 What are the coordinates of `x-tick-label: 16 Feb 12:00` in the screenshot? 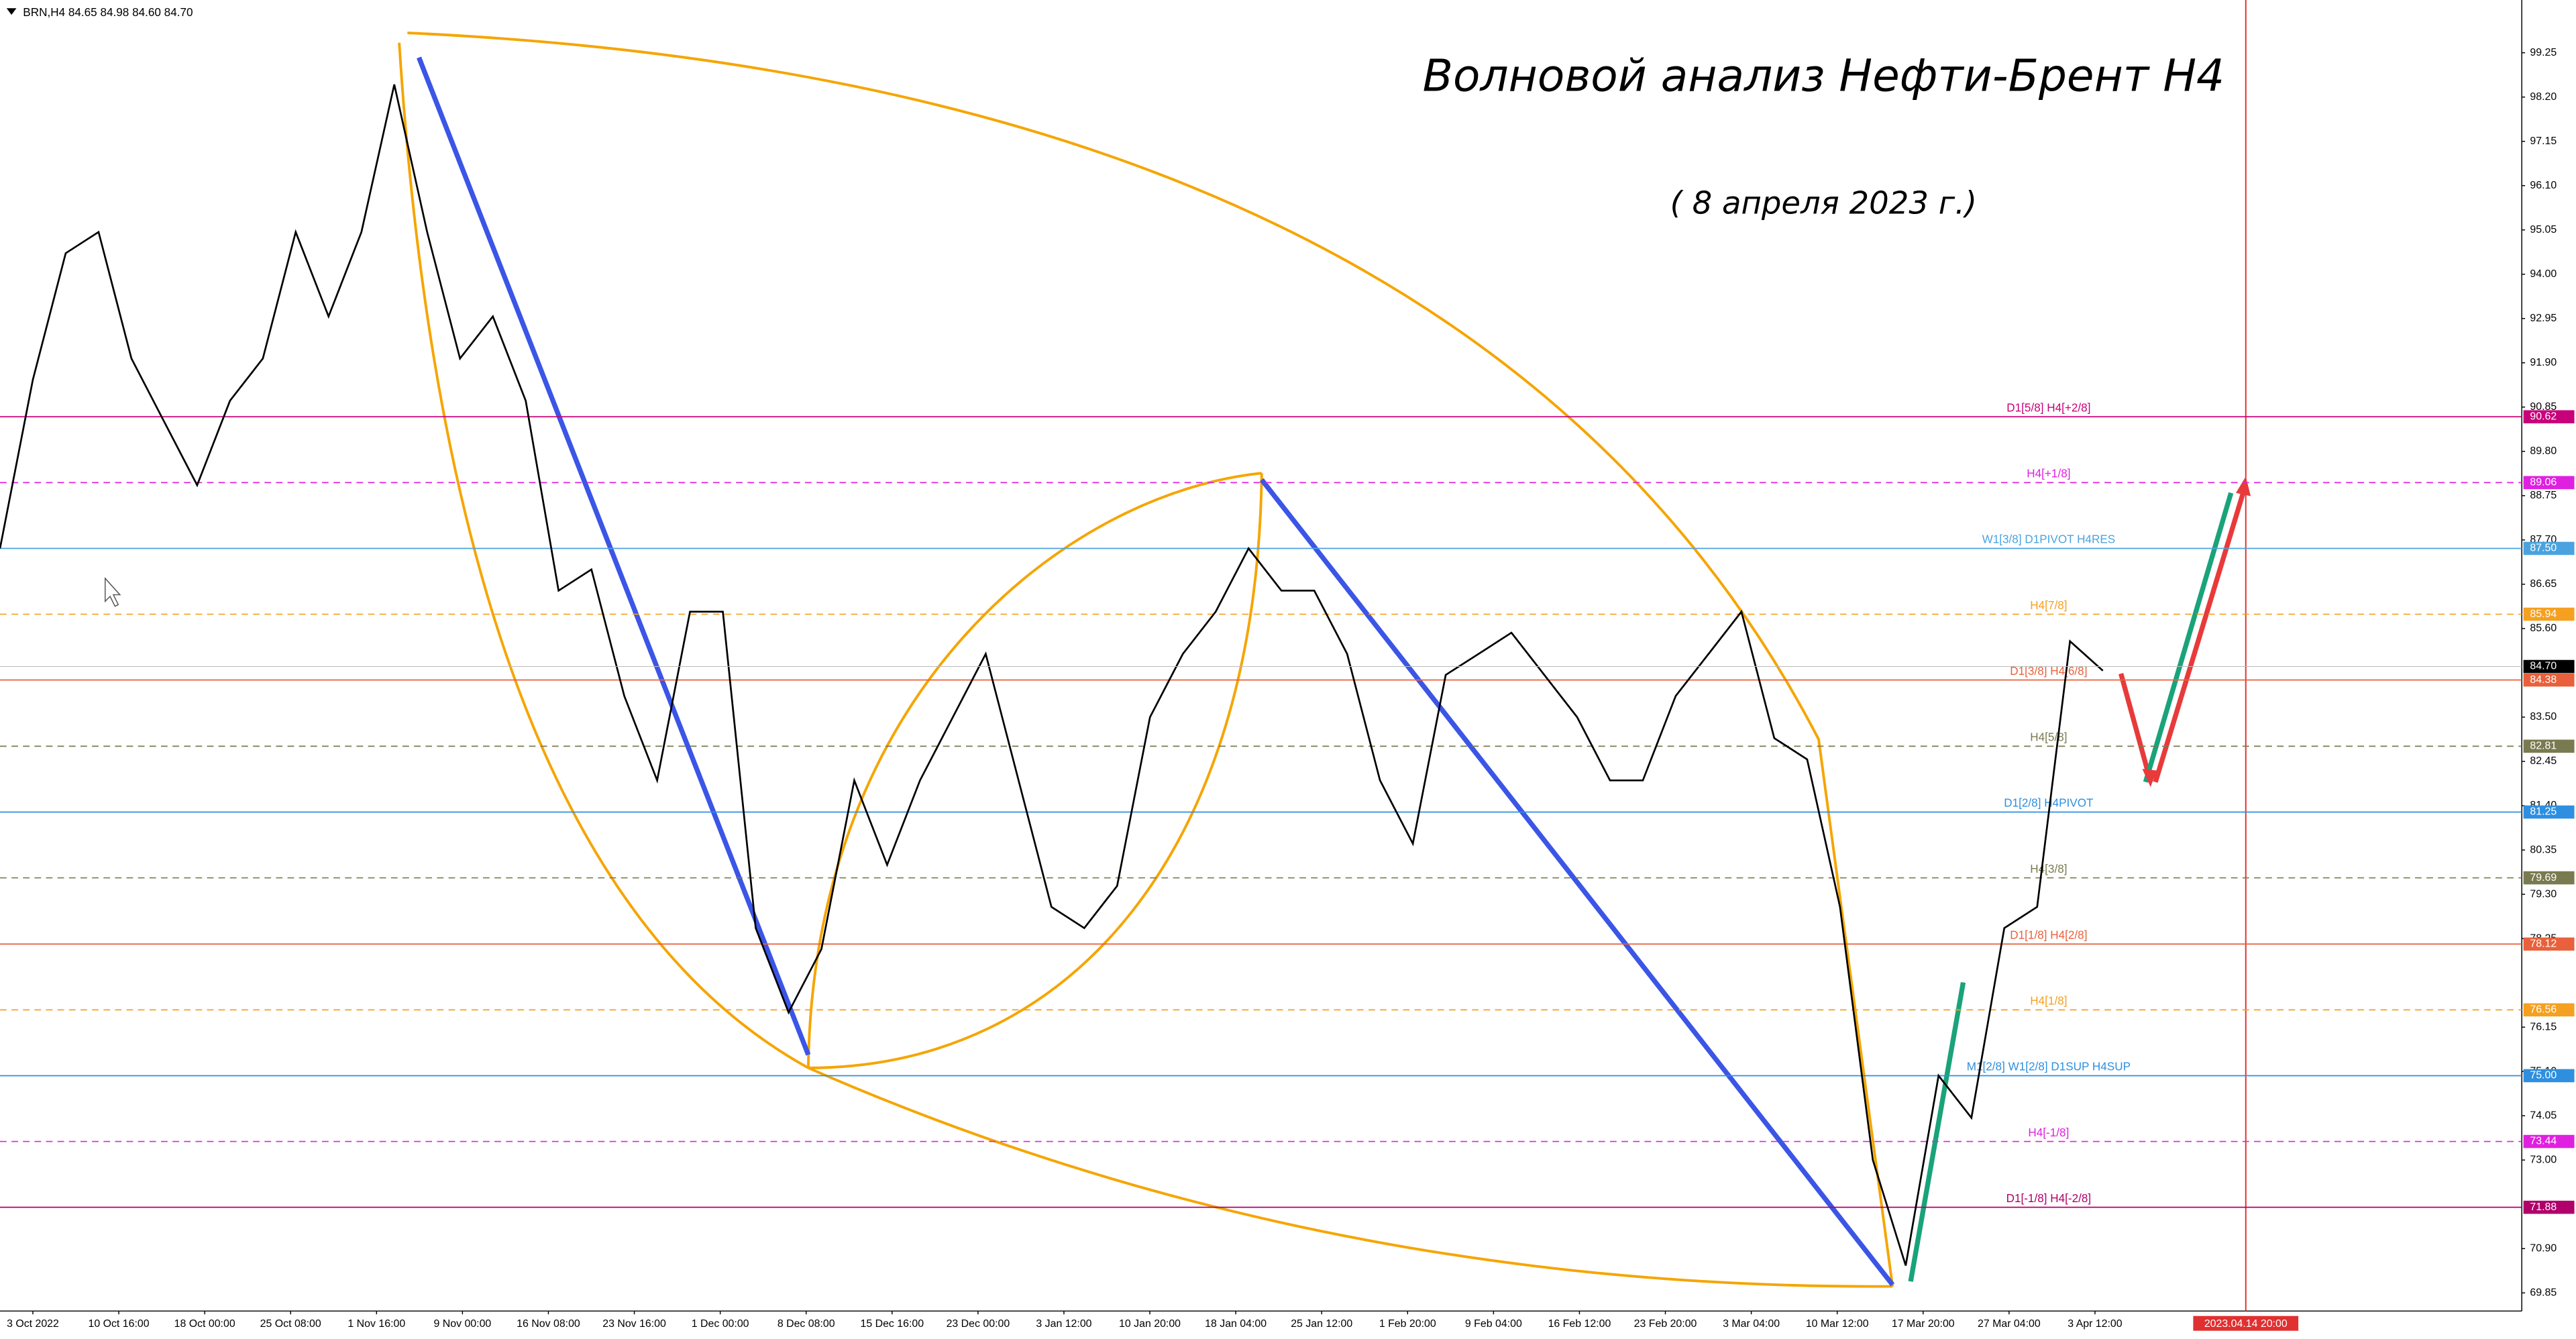 It's located at (1579, 1324).